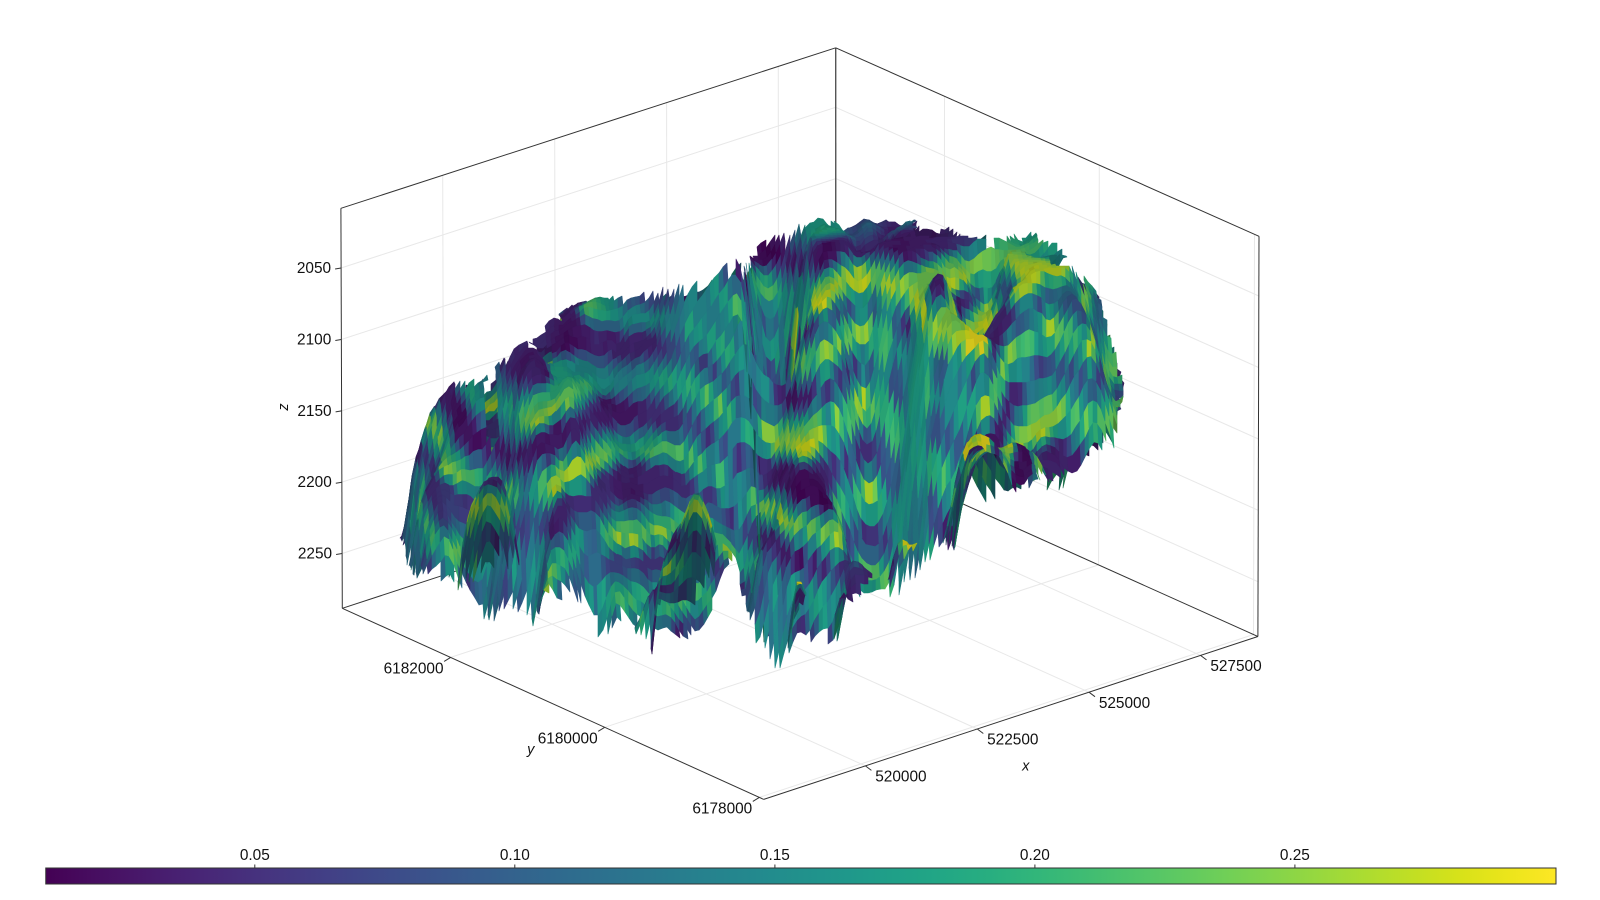 The height and width of the screenshot is (900, 1600). What do you see at coordinates (1025, 767) in the screenshot?
I see `svg-text: x` at bounding box center [1025, 767].